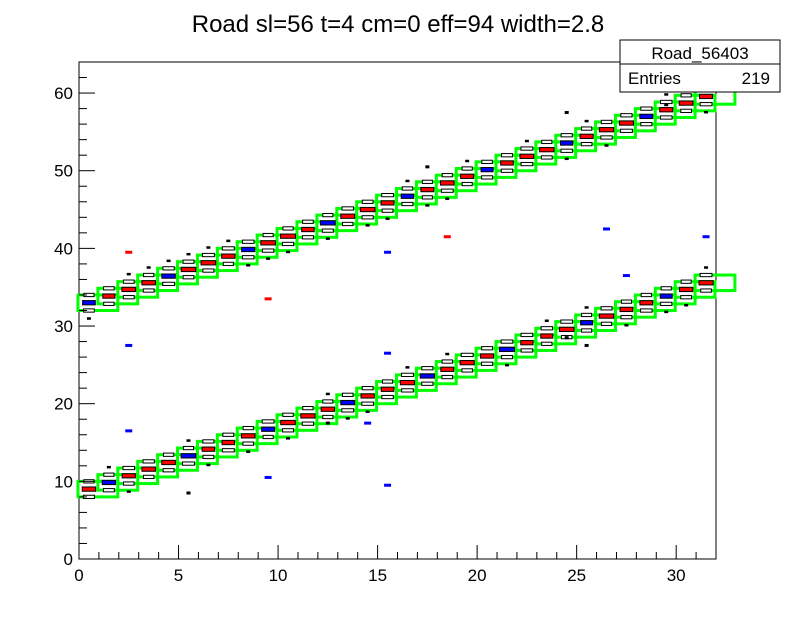  What do you see at coordinates (63, 326) in the screenshot?
I see `y-tick-label: 30` at bounding box center [63, 326].